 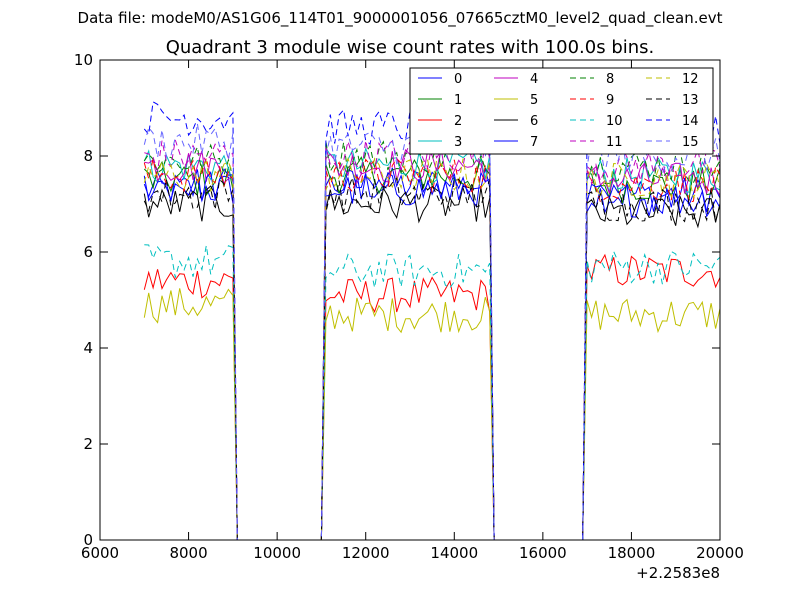 I want to click on legend-label-2: 2, so click(x=458, y=121).